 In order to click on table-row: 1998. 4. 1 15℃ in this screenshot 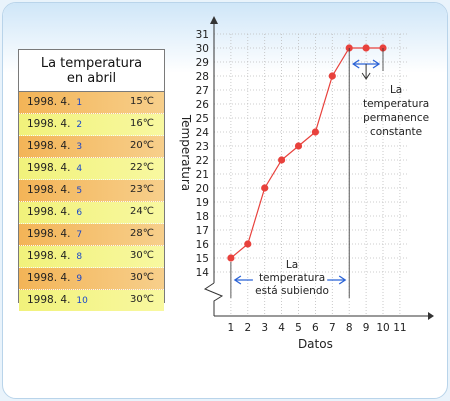, I will do `click(91, 103)`.